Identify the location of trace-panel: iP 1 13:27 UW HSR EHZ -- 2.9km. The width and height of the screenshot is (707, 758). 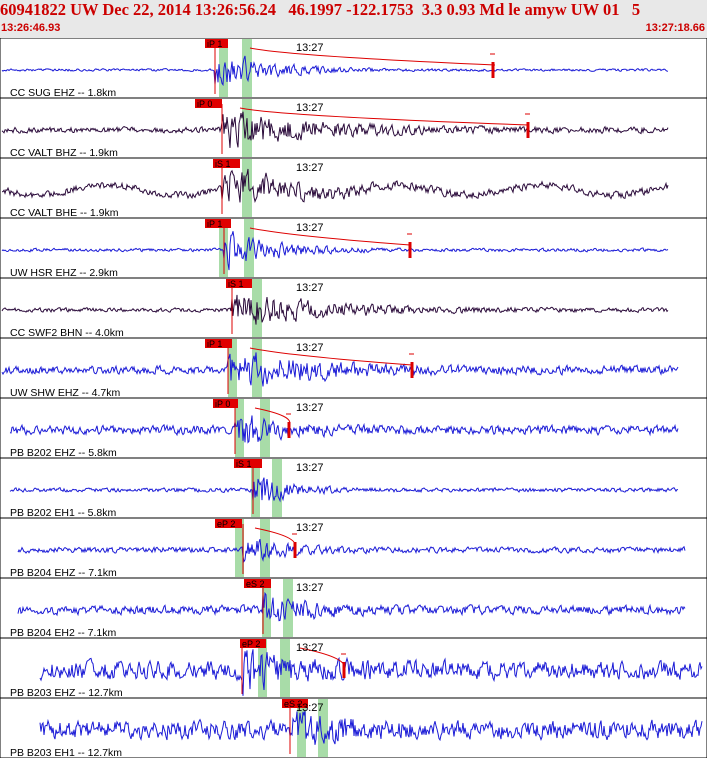
(353, 248).